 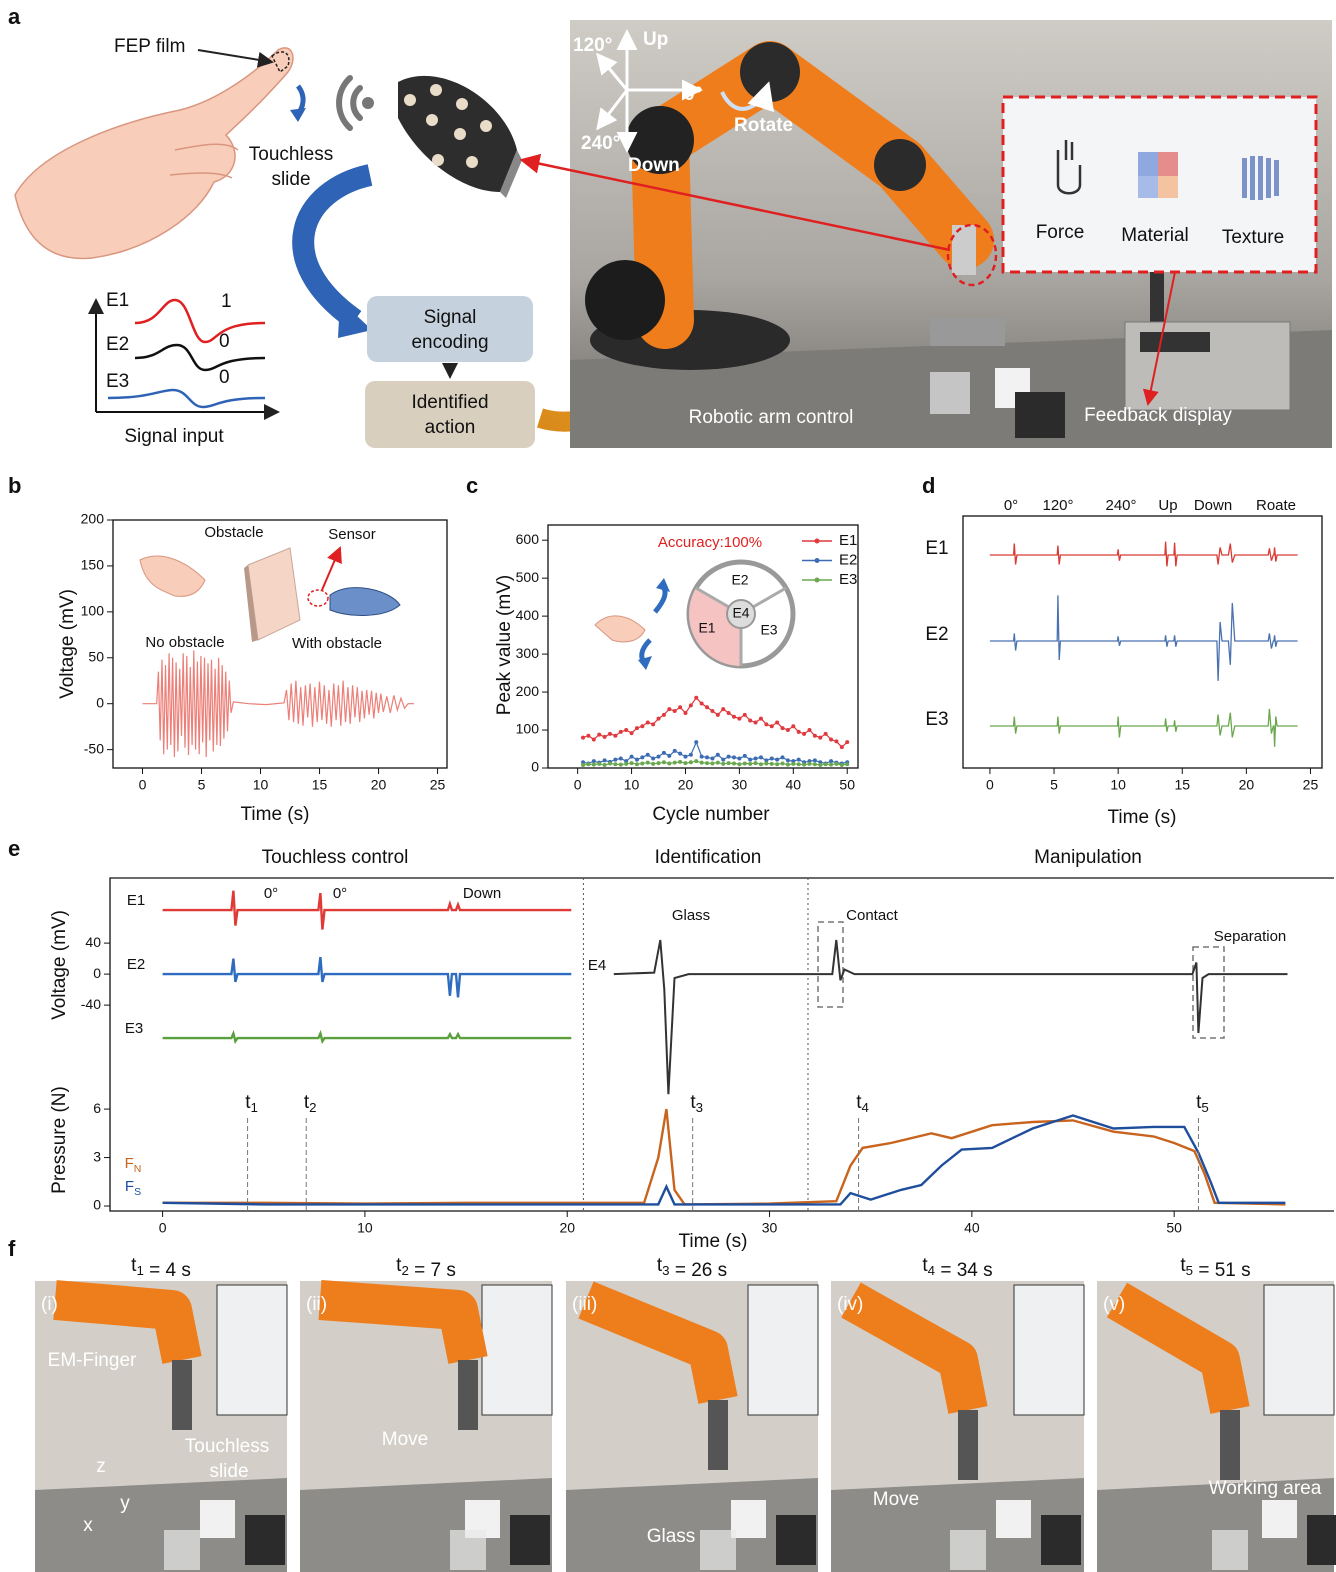 What do you see at coordinates (848, 579) in the screenshot?
I see `legend-label: E3` at bounding box center [848, 579].